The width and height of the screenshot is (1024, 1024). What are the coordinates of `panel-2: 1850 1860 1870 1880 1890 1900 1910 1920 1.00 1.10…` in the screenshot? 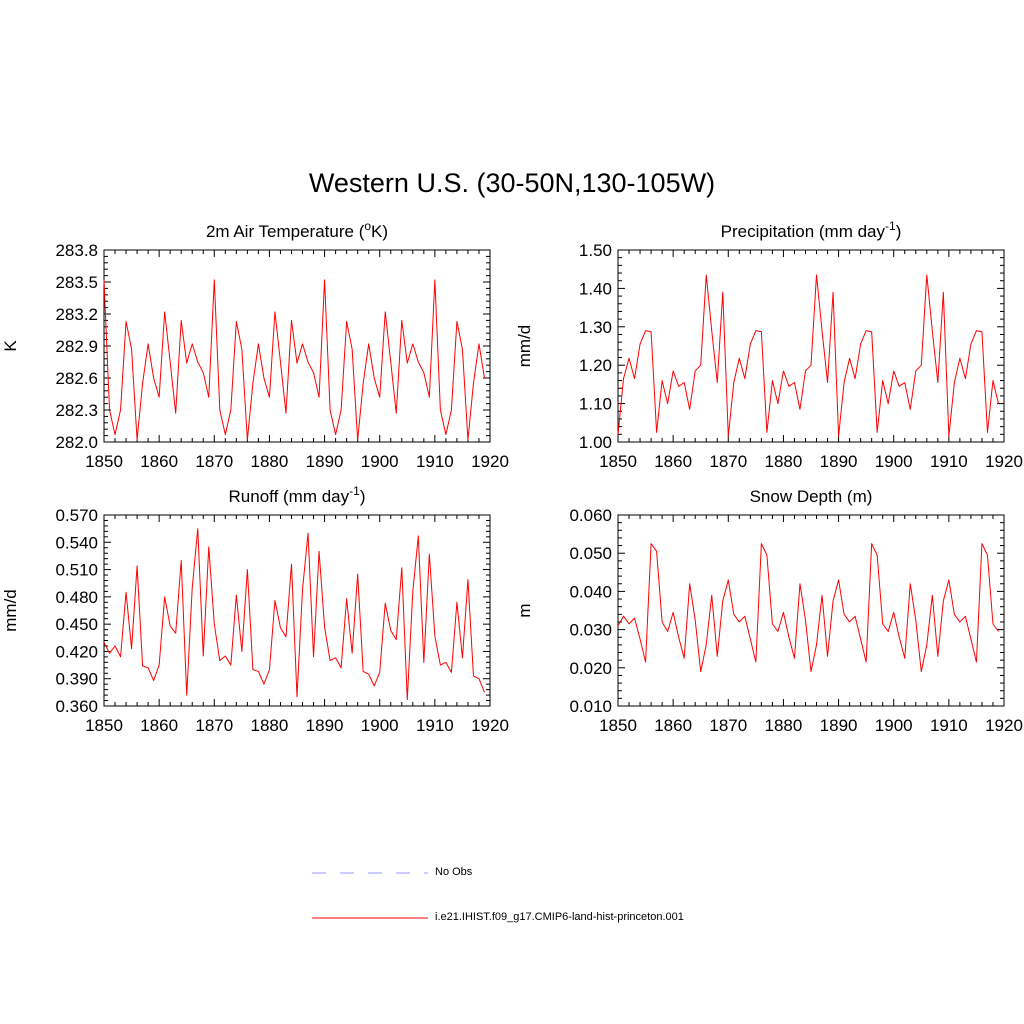 It's located at (769, 345).